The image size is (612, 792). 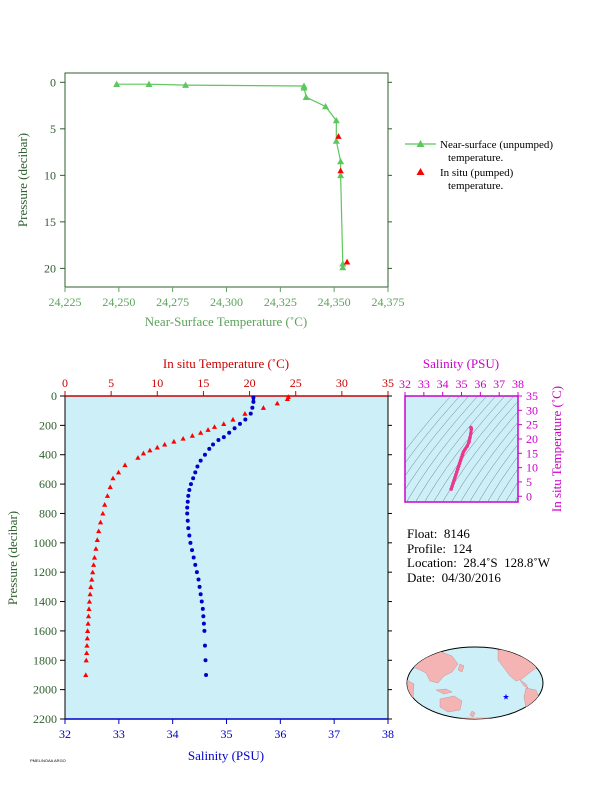 What do you see at coordinates (443, 384) in the screenshot?
I see `ts-x-tick-label: 34` at bounding box center [443, 384].